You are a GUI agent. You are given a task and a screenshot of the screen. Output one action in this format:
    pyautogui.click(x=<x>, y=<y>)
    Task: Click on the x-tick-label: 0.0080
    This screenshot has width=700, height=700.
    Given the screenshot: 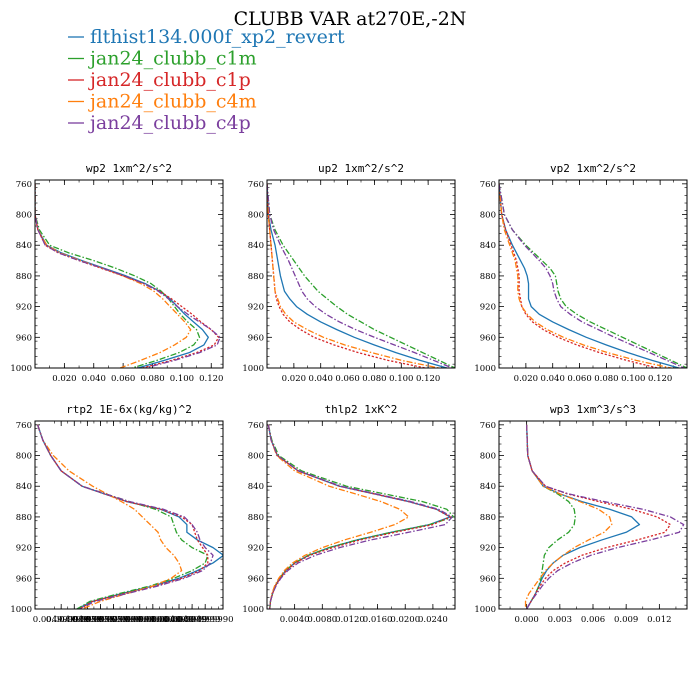 What is the action you would take?
    pyautogui.click(x=322, y=620)
    